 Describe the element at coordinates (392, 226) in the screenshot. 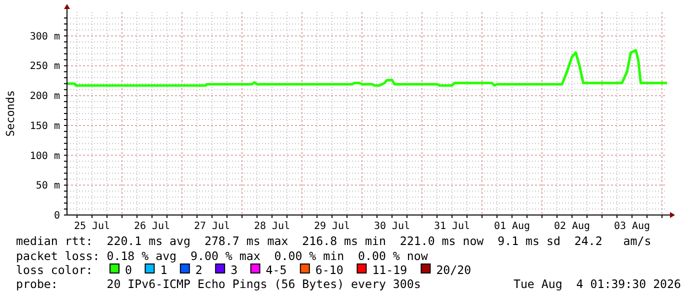

I see `x-tick-label: 30 Jul` at that location.